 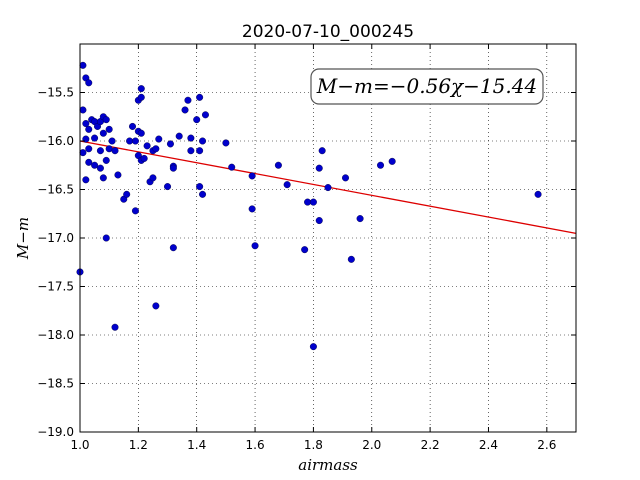 What do you see at coordinates (79, 445) in the screenshot?
I see `x-tick-label: 1.0` at bounding box center [79, 445].